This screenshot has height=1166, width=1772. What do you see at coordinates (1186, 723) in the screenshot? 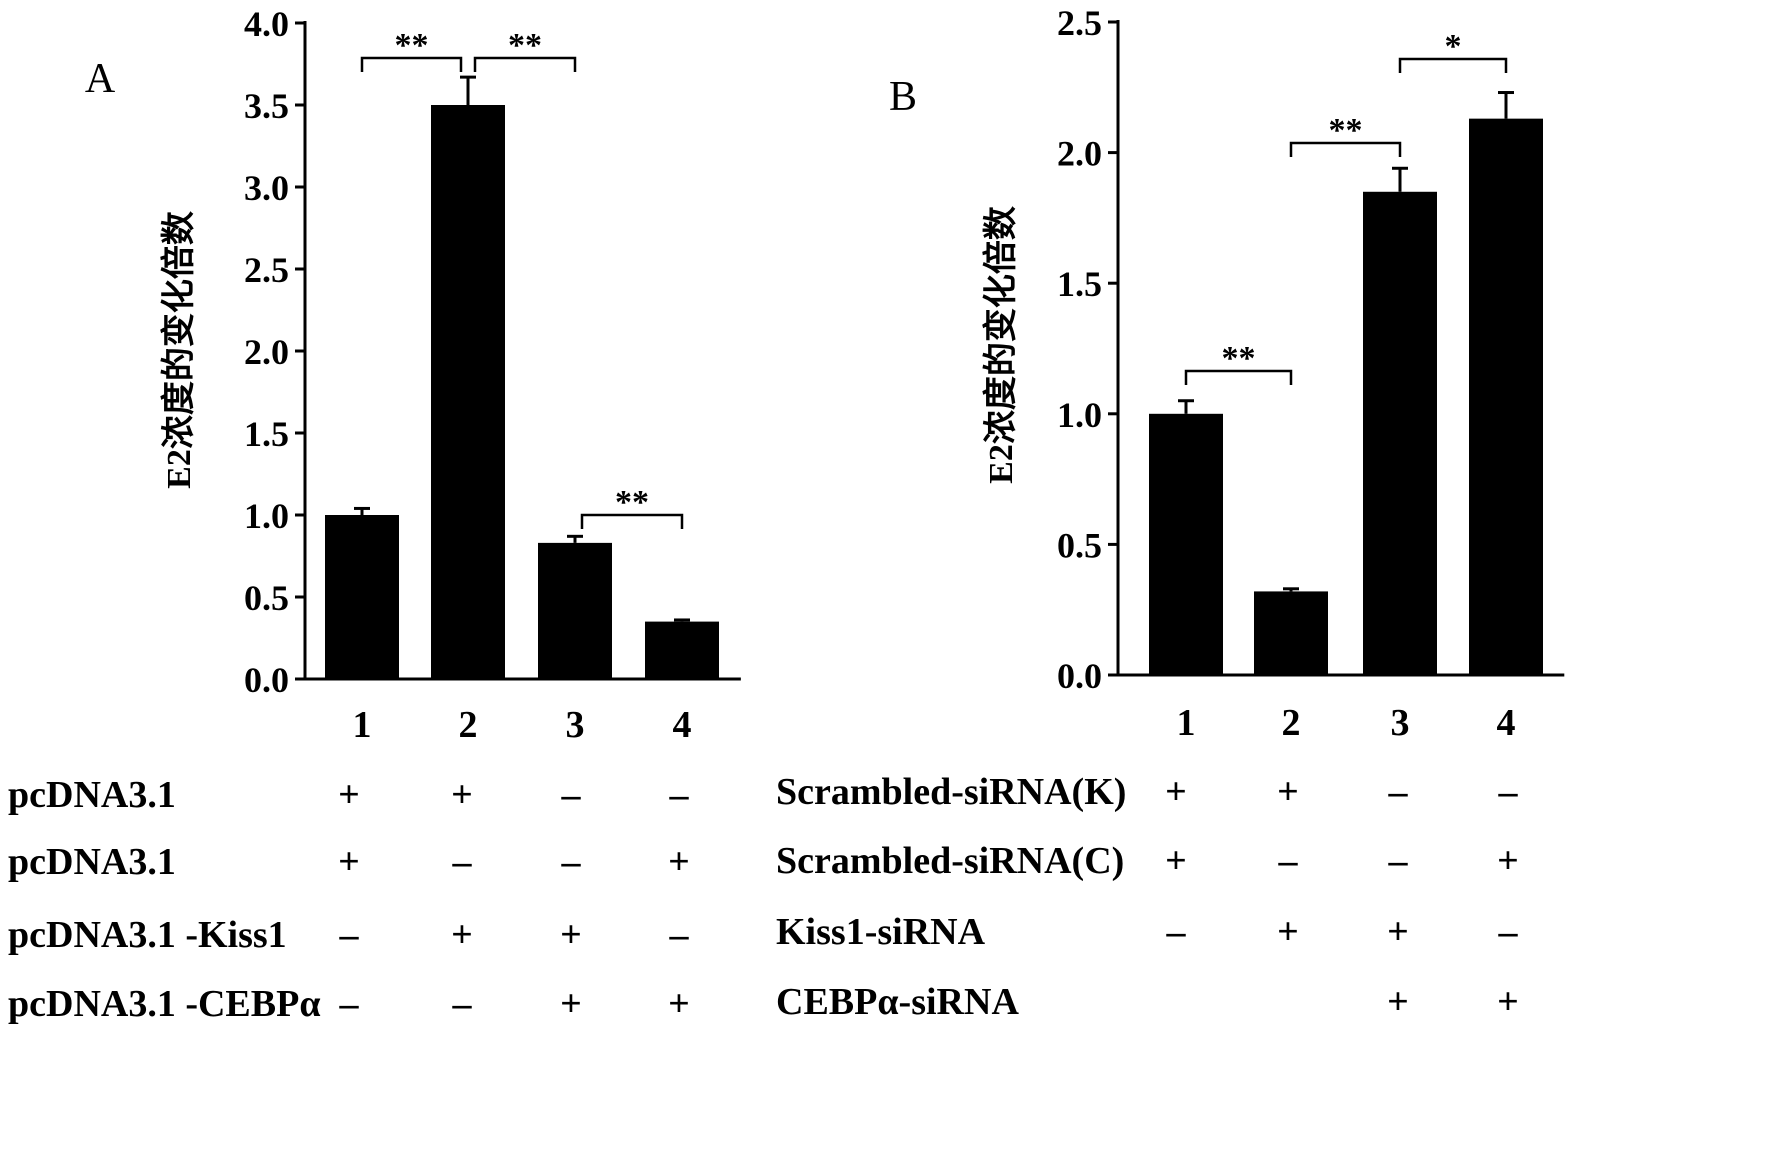
I see `panel-b-x-tick-label: 1` at bounding box center [1186, 723].